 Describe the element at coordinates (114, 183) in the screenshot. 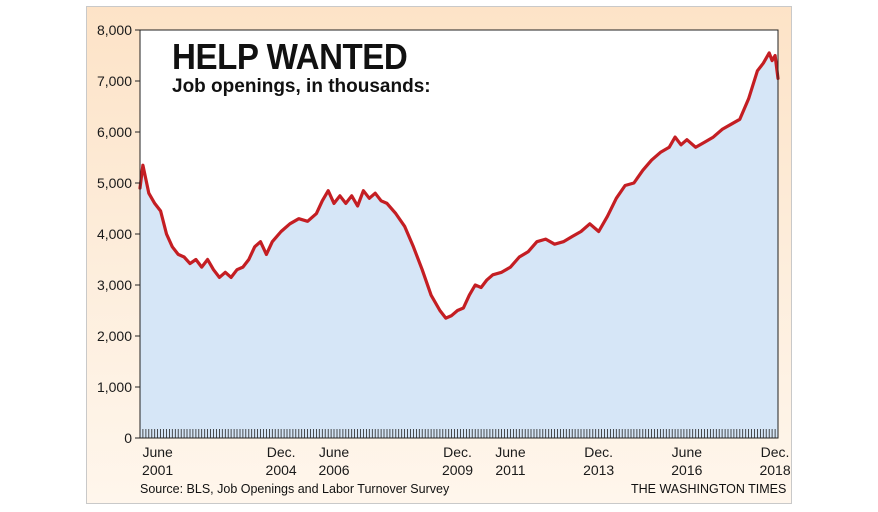

I see `y-tick-label: 5,000` at that location.